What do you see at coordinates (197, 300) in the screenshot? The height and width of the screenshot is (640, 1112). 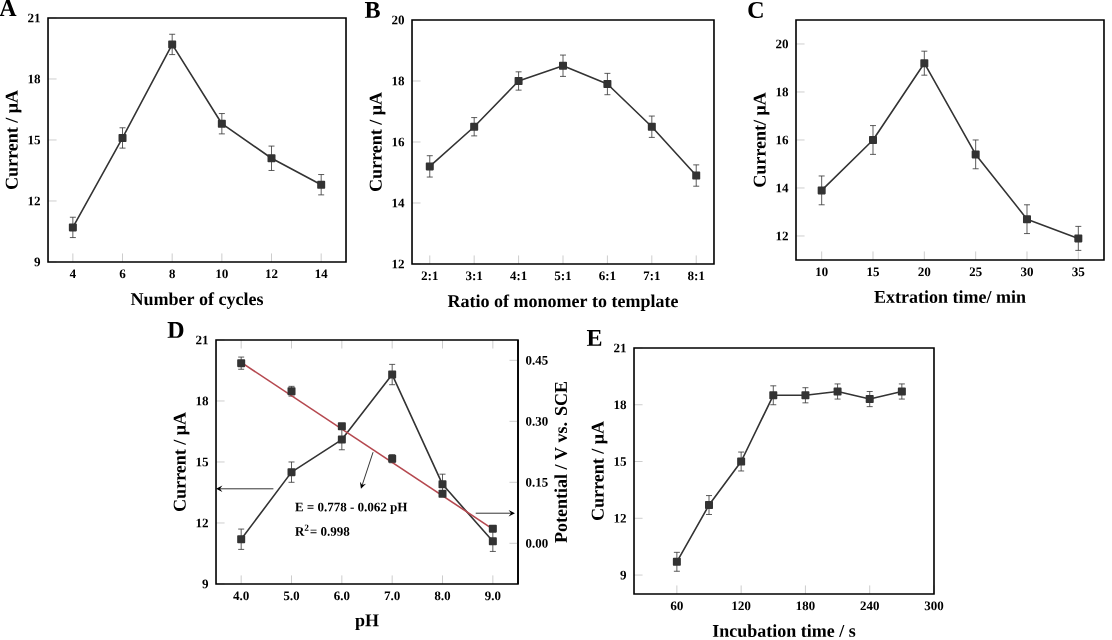 I see `x-axis-title: Number of cycles` at bounding box center [197, 300].